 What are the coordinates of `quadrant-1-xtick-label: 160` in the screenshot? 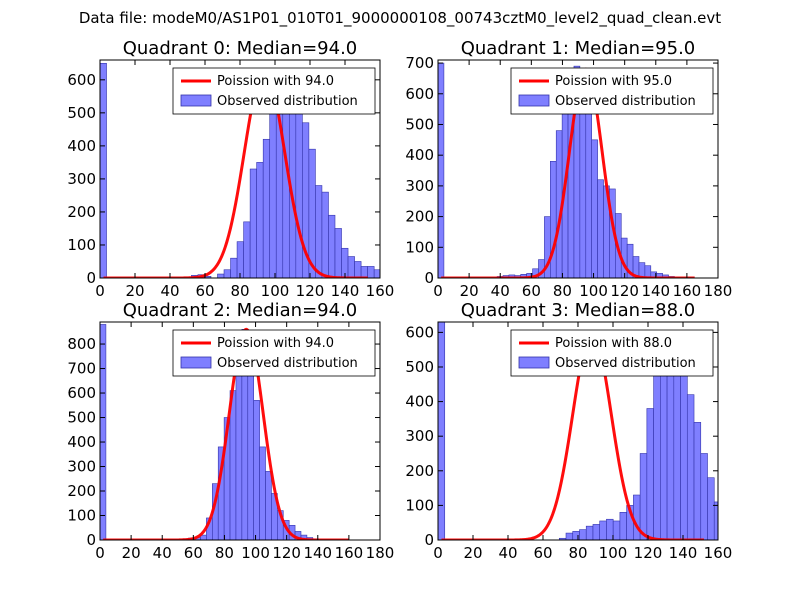 It's located at (687, 291).